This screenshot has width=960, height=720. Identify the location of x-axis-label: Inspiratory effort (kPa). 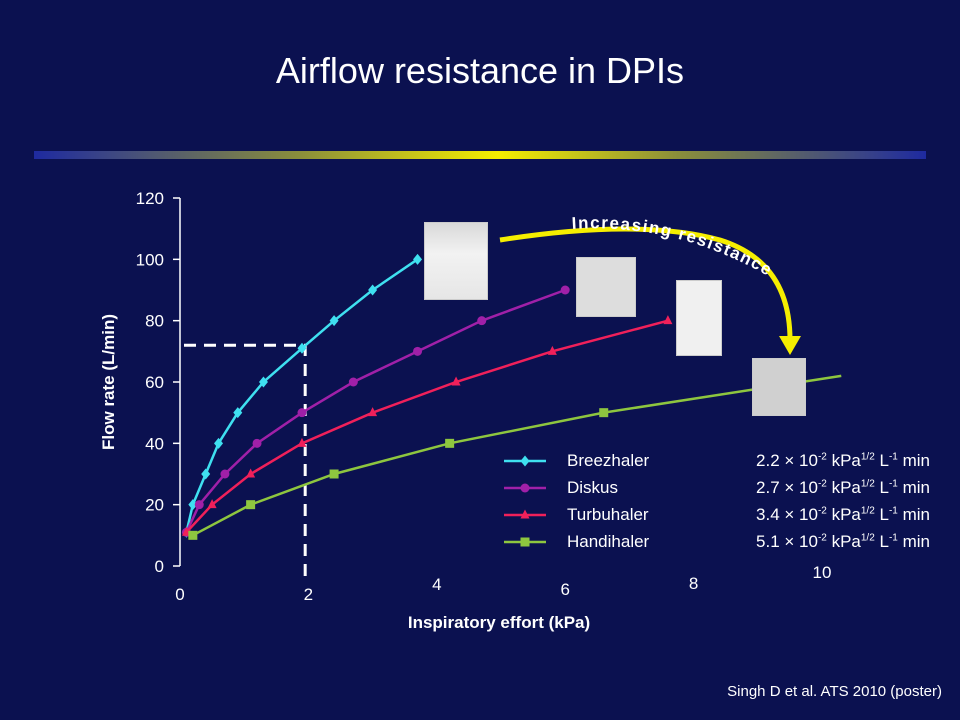
(499, 622).